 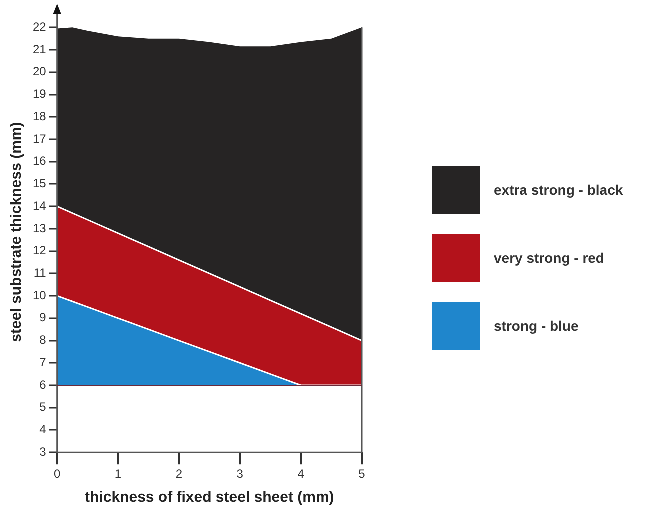 What do you see at coordinates (40, 273) in the screenshot?
I see `y-tick-label: 11` at bounding box center [40, 273].